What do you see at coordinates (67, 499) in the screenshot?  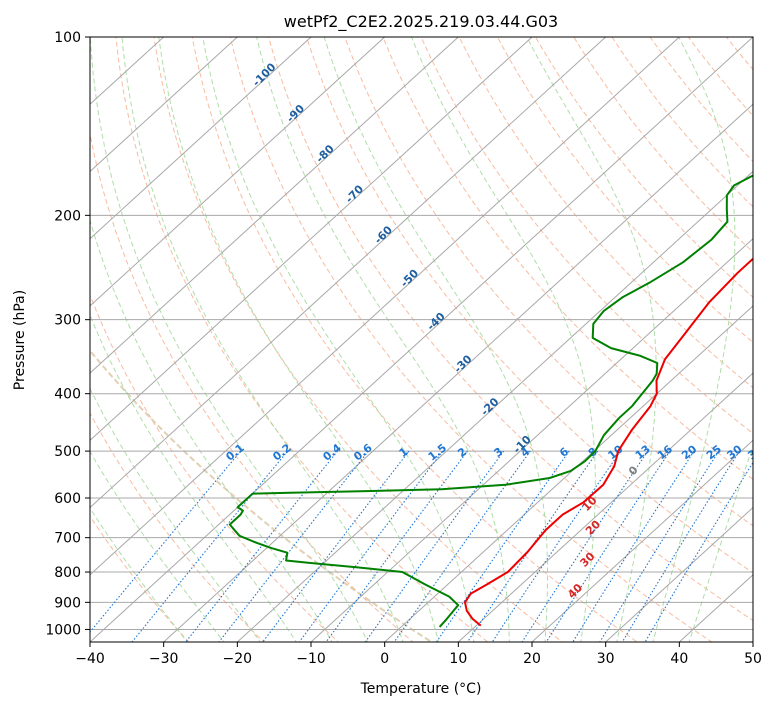 I see `y-tick-label: 600` at bounding box center [67, 499].